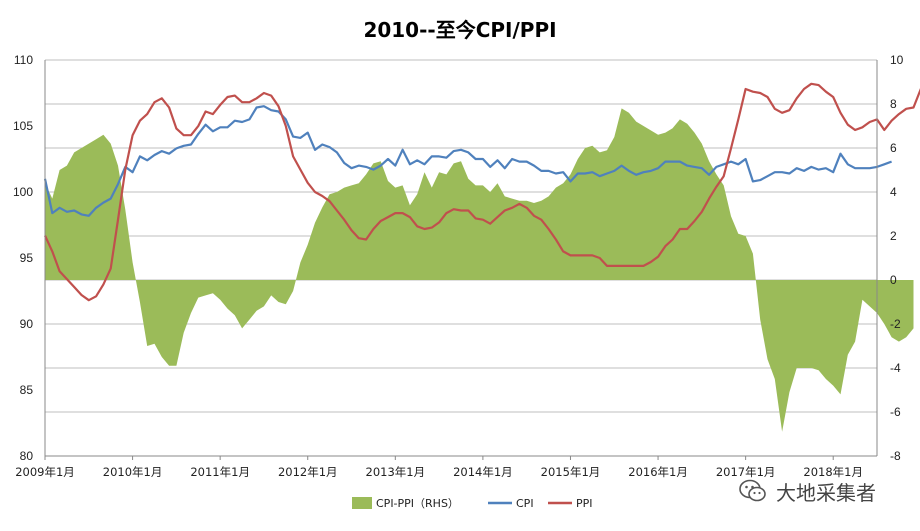  Describe the element at coordinates (897, 60) in the screenshot. I see `y-right-tick-label: 10` at that location.